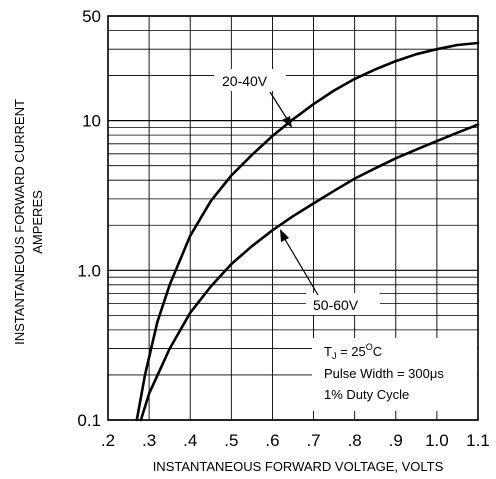 The image size is (496, 479). I want to click on x-tick-label-9: 1.1, so click(478, 440).